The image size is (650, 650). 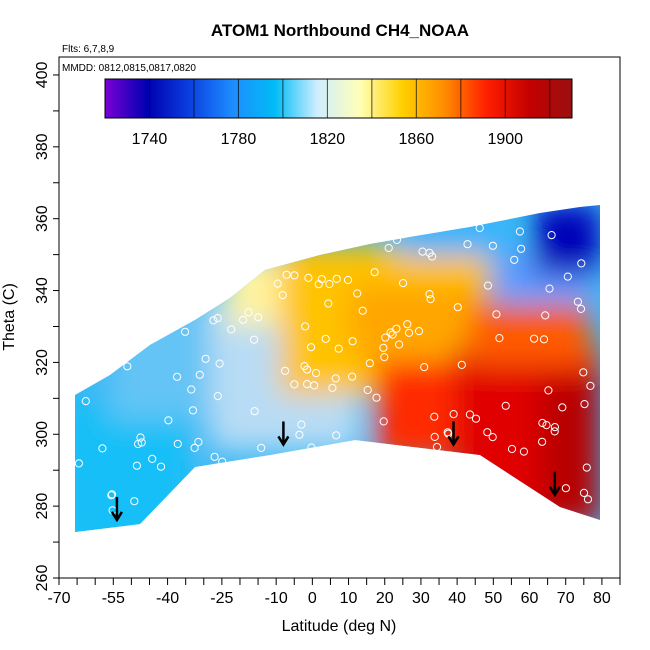 What do you see at coordinates (239, 139) in the screenshot?
I see `colorbar-label: 1780` at bounding box center [239, 139].